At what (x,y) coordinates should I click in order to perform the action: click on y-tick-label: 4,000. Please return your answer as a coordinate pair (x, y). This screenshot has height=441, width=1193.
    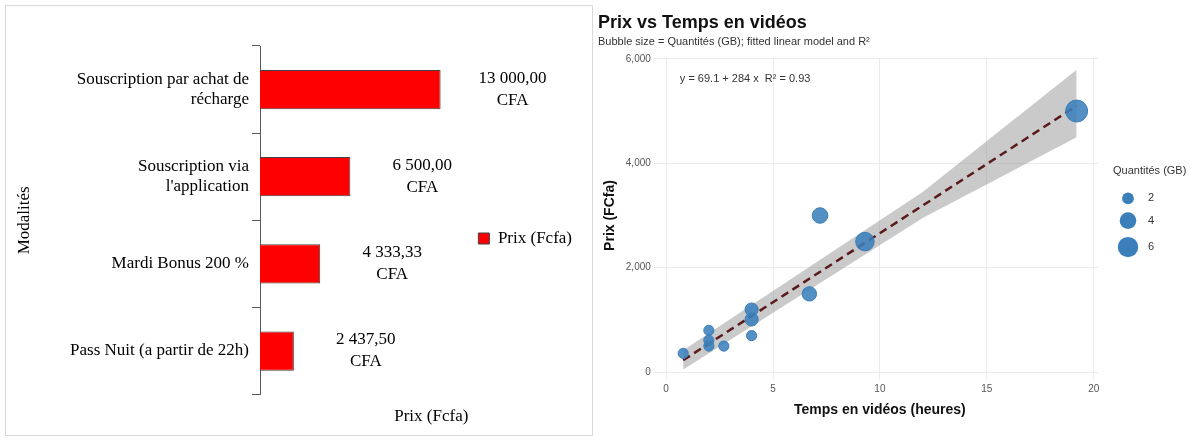
    Looking at the image, I should click on (638, 163).